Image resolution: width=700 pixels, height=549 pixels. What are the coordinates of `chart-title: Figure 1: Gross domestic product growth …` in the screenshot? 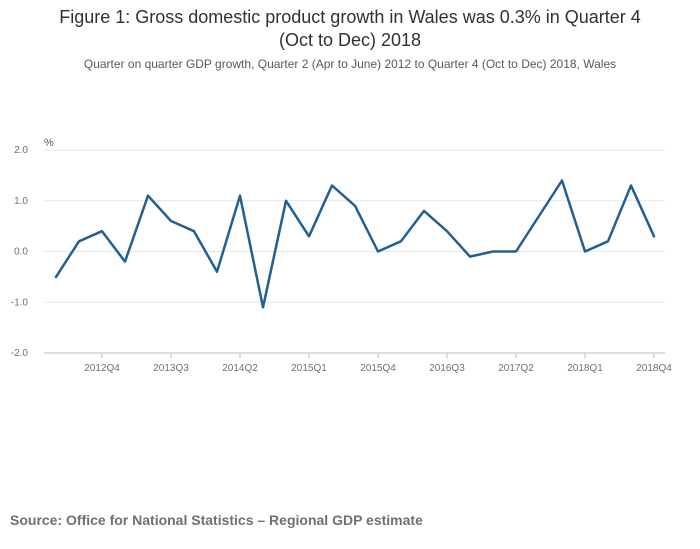 It's located at (350, 29).